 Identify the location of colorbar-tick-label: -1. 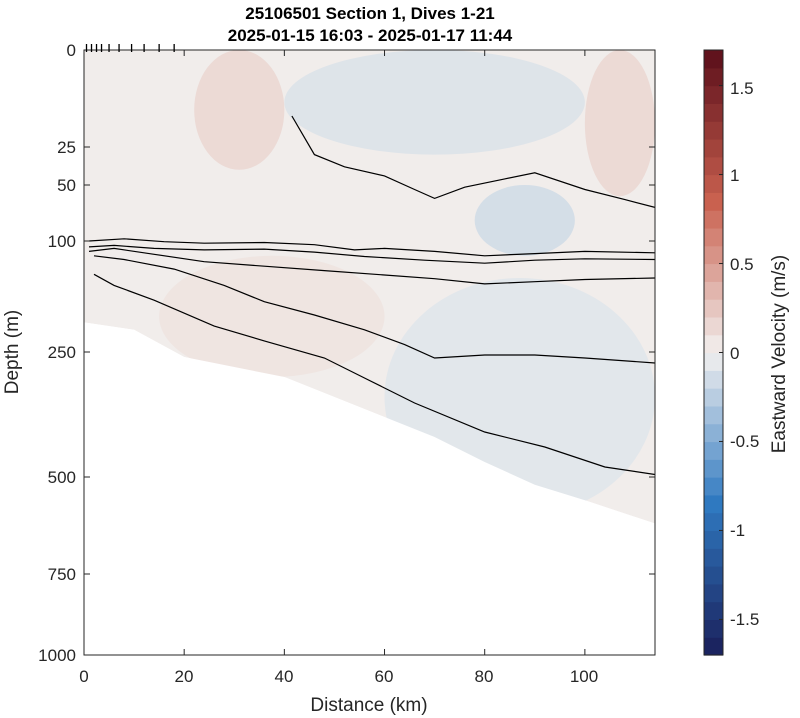
(737, 530).